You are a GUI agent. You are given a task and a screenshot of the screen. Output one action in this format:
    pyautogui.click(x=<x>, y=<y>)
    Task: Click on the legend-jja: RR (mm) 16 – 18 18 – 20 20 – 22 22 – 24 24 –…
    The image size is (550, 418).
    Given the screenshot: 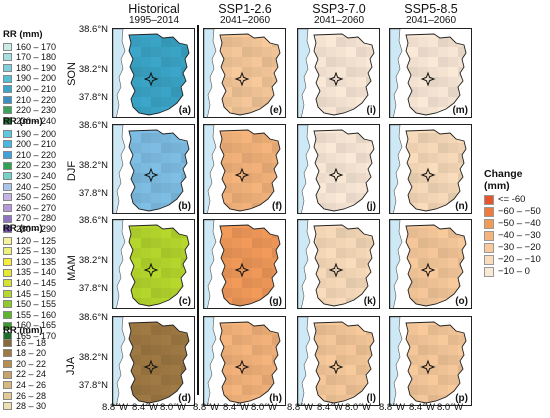 What is the action you would take?
    pyautogui.click(x=24, y=368)
    